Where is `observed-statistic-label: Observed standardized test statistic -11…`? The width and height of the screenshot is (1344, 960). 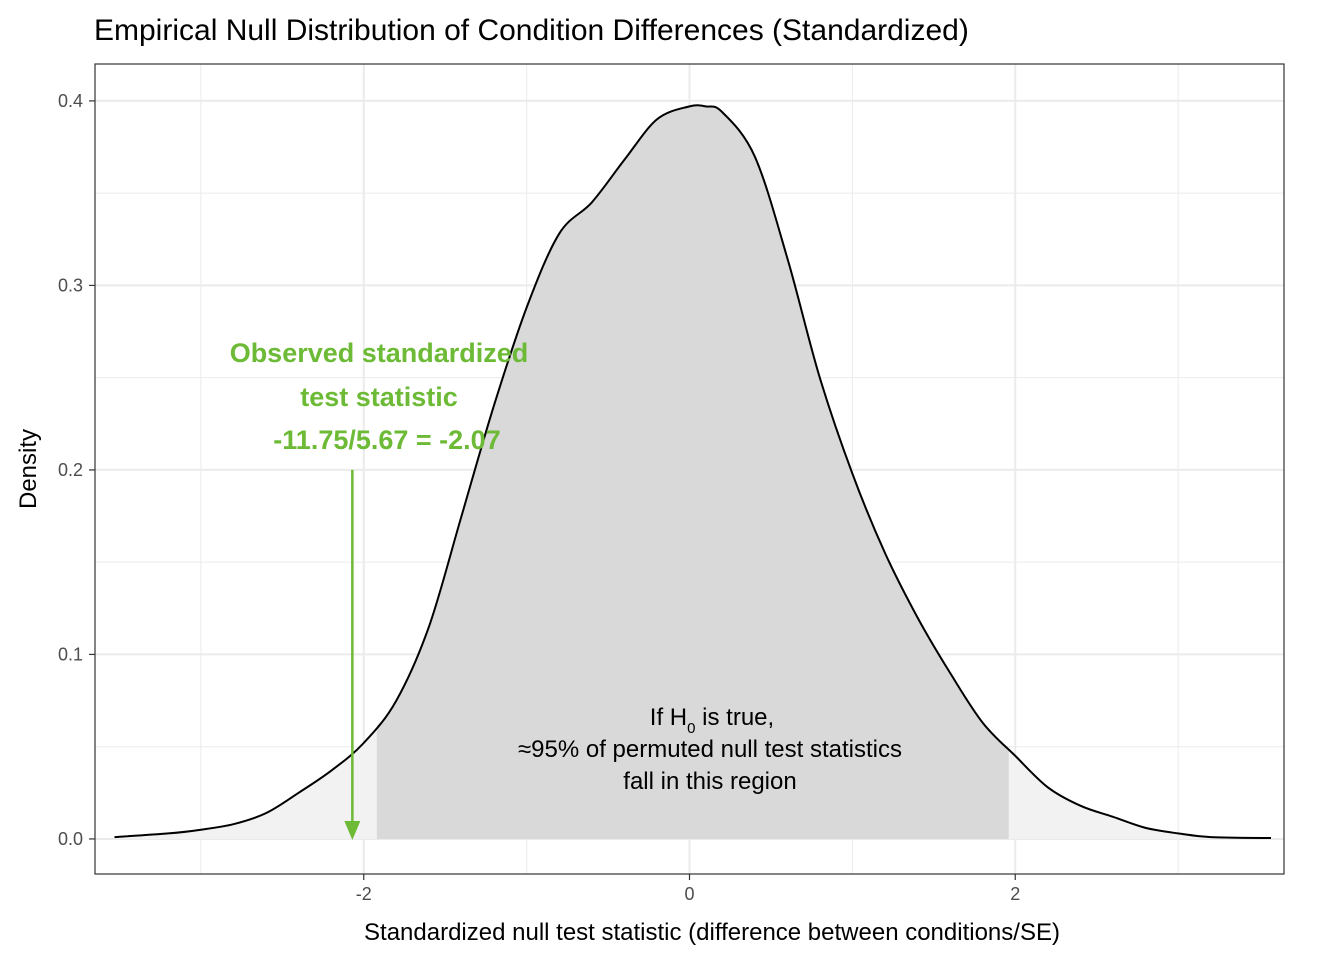
observed-statistic-label: Observed standardized test statistic -11… is located at coordinates (379, 396).